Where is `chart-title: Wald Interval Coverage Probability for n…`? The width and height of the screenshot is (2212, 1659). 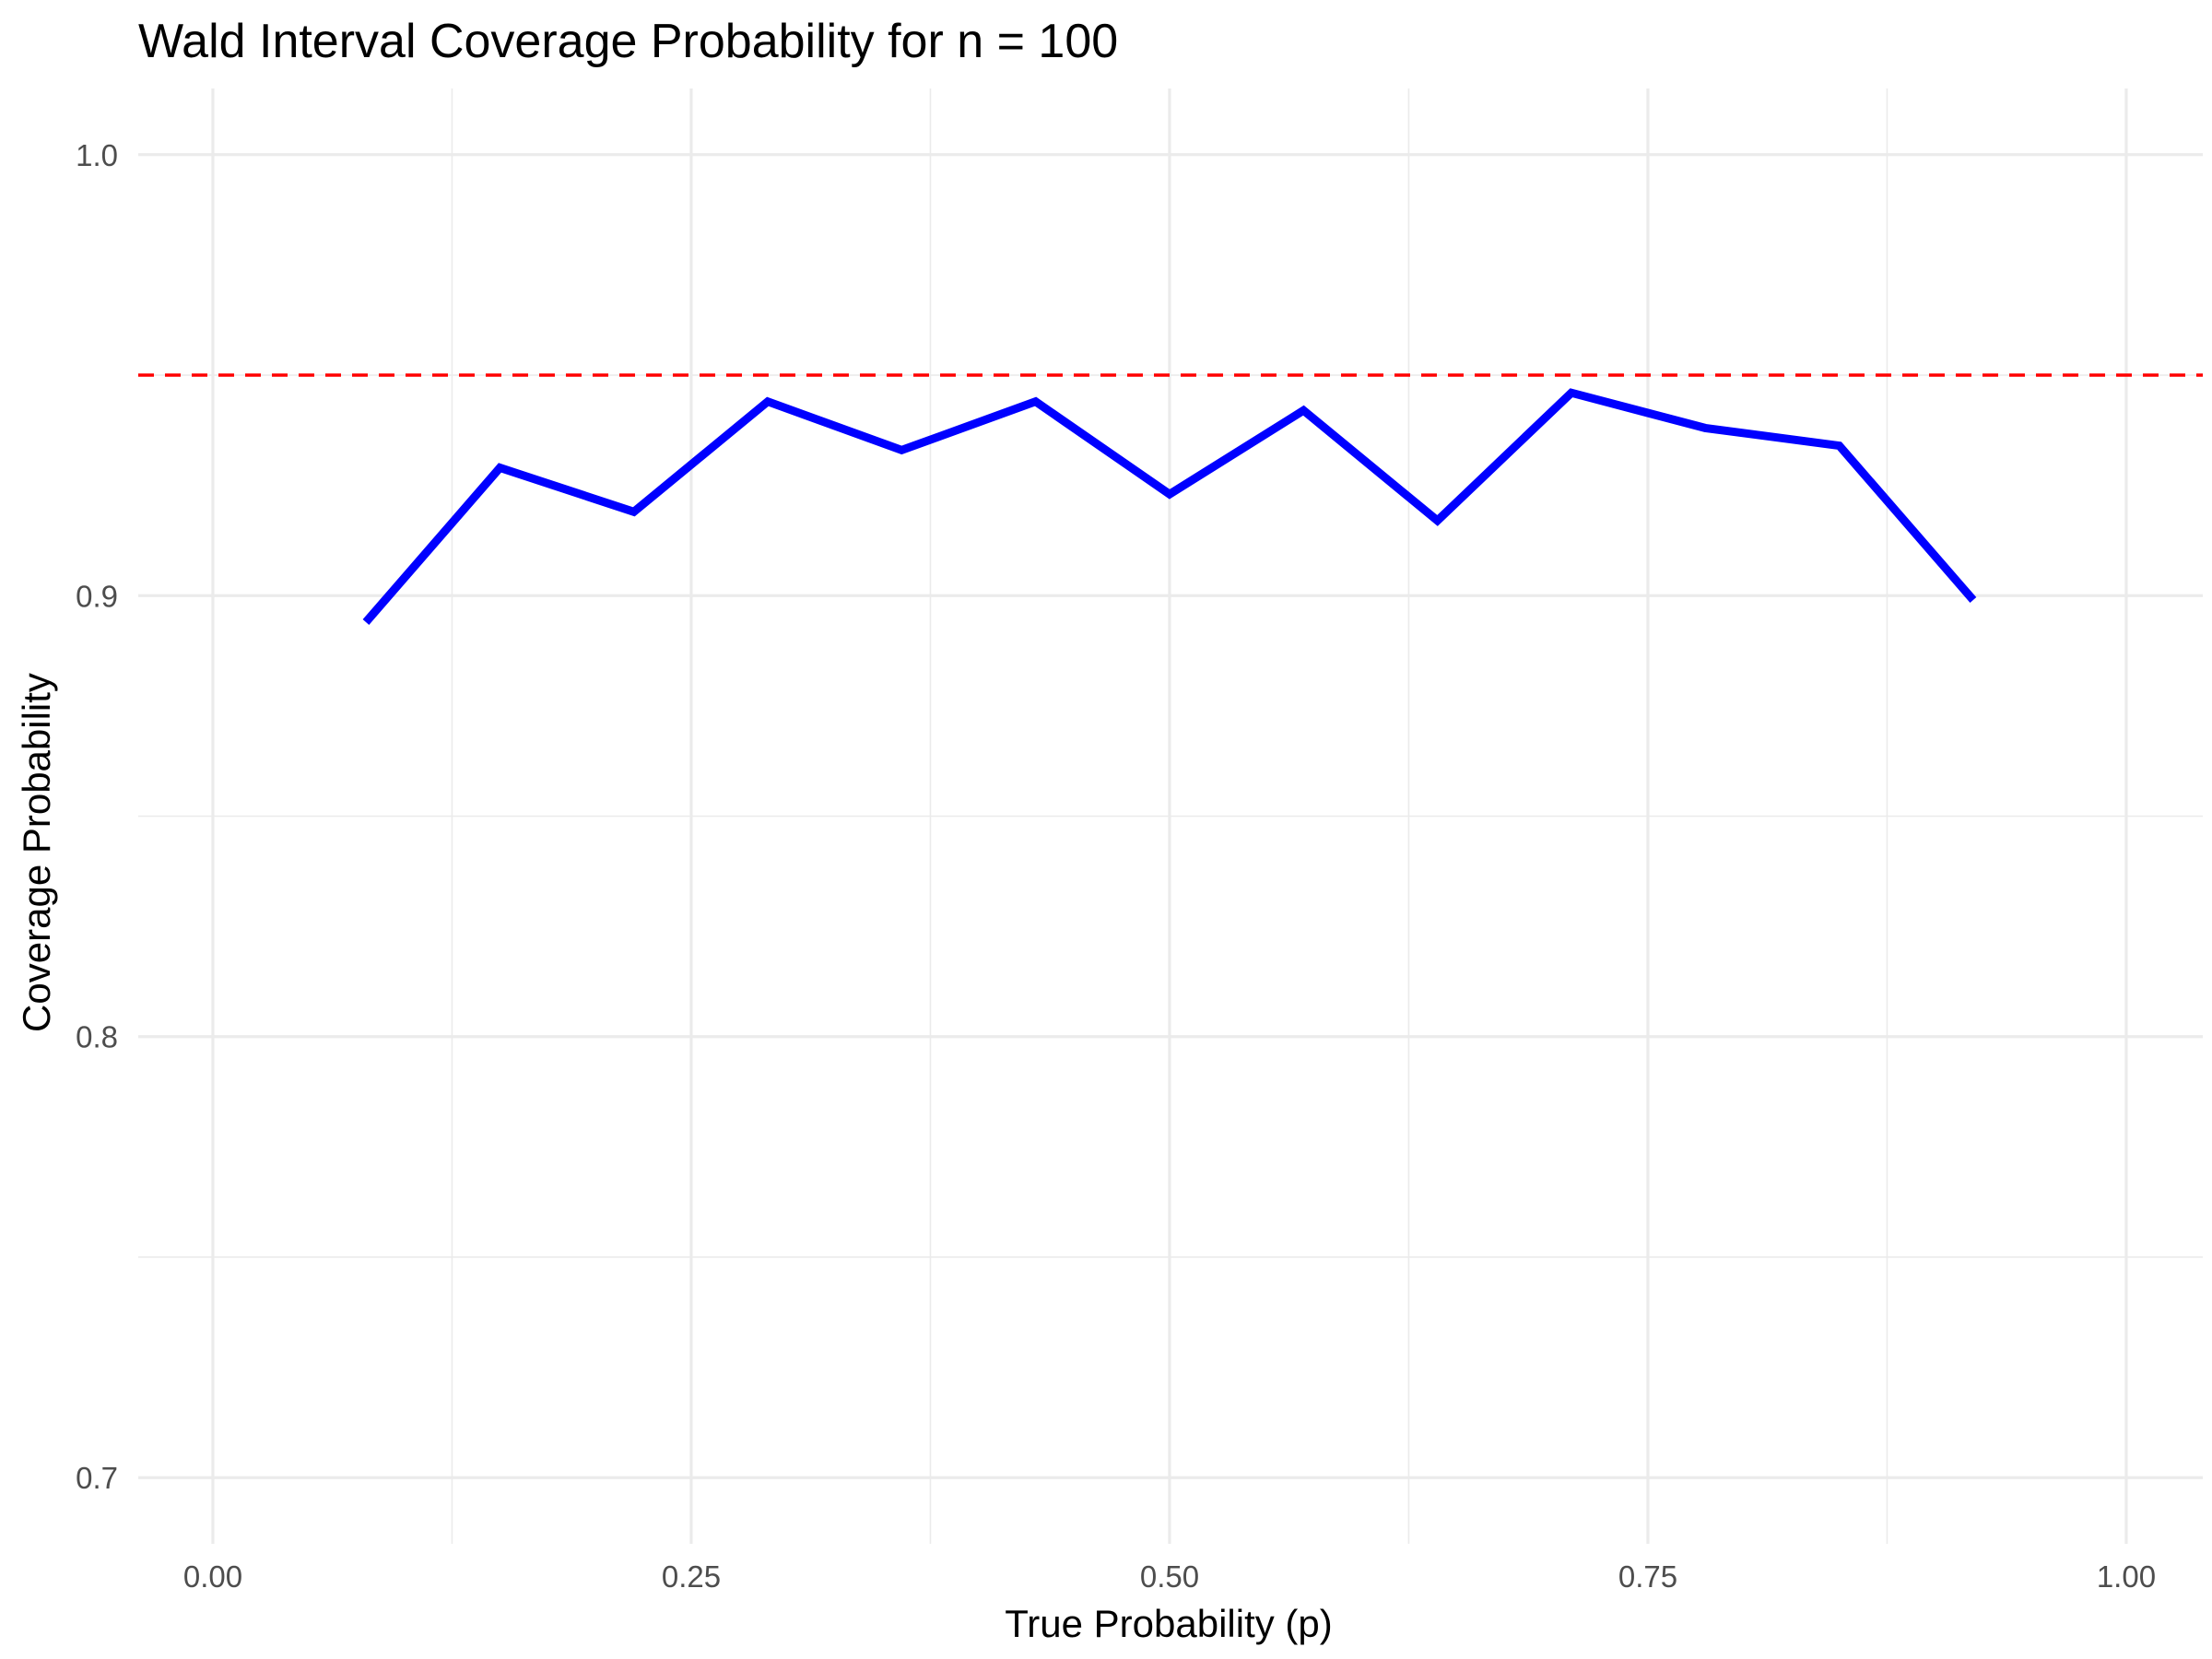 chart-title: Wald Interval Coverage Probability for n… is located at coordinates (628, 41).